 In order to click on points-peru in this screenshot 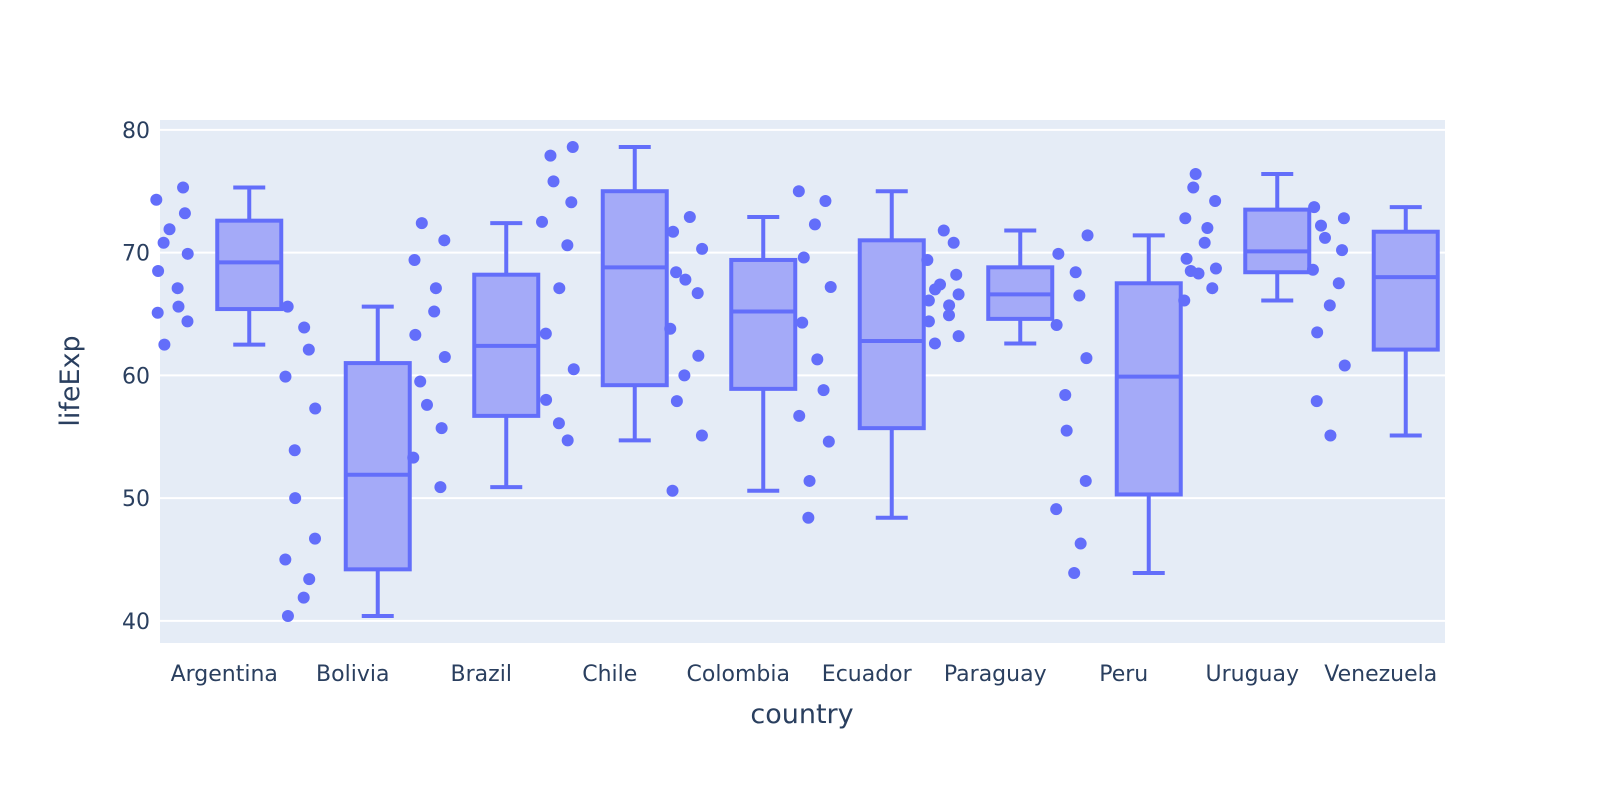, I will do `click(1072, 404)`.